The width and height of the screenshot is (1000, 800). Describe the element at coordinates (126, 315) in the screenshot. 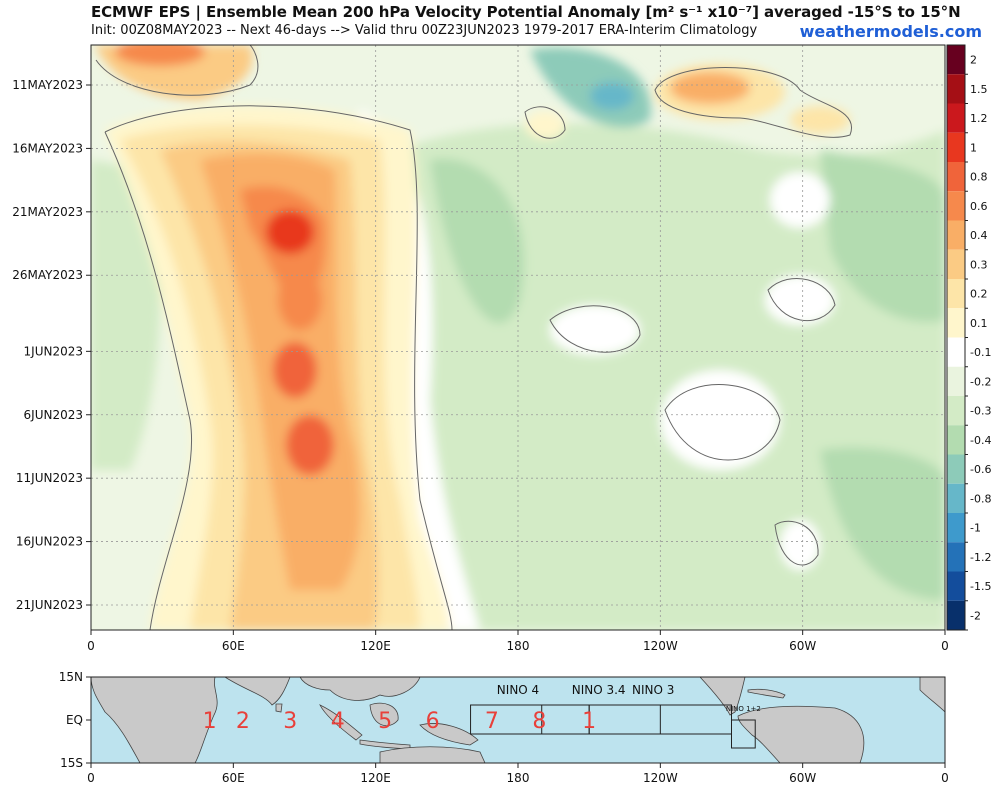

I see `negative-region-west` at that location.